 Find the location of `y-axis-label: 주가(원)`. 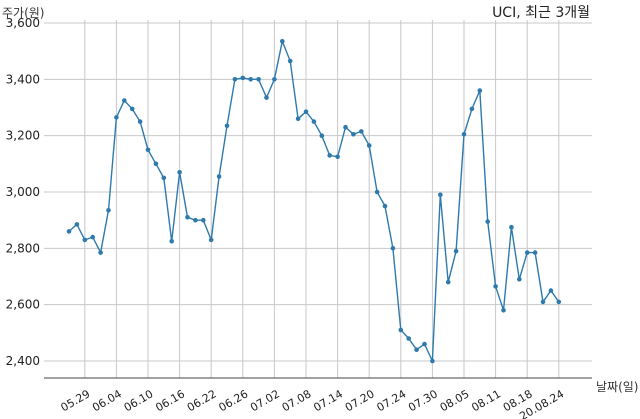

y-axis-label: 주가(원) is located at coordinates (23, 13).